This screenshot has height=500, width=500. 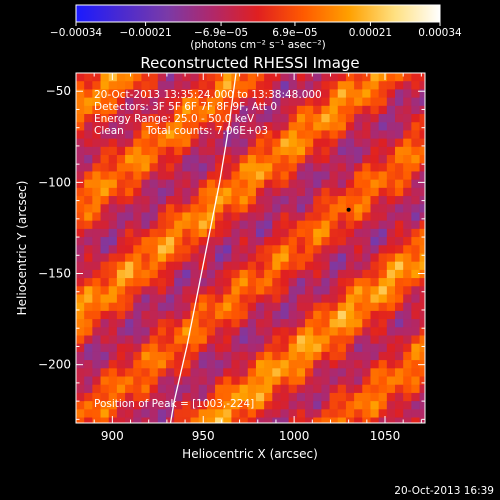 I want to click on x-tick-label: 900, so click(x=112, y=436).